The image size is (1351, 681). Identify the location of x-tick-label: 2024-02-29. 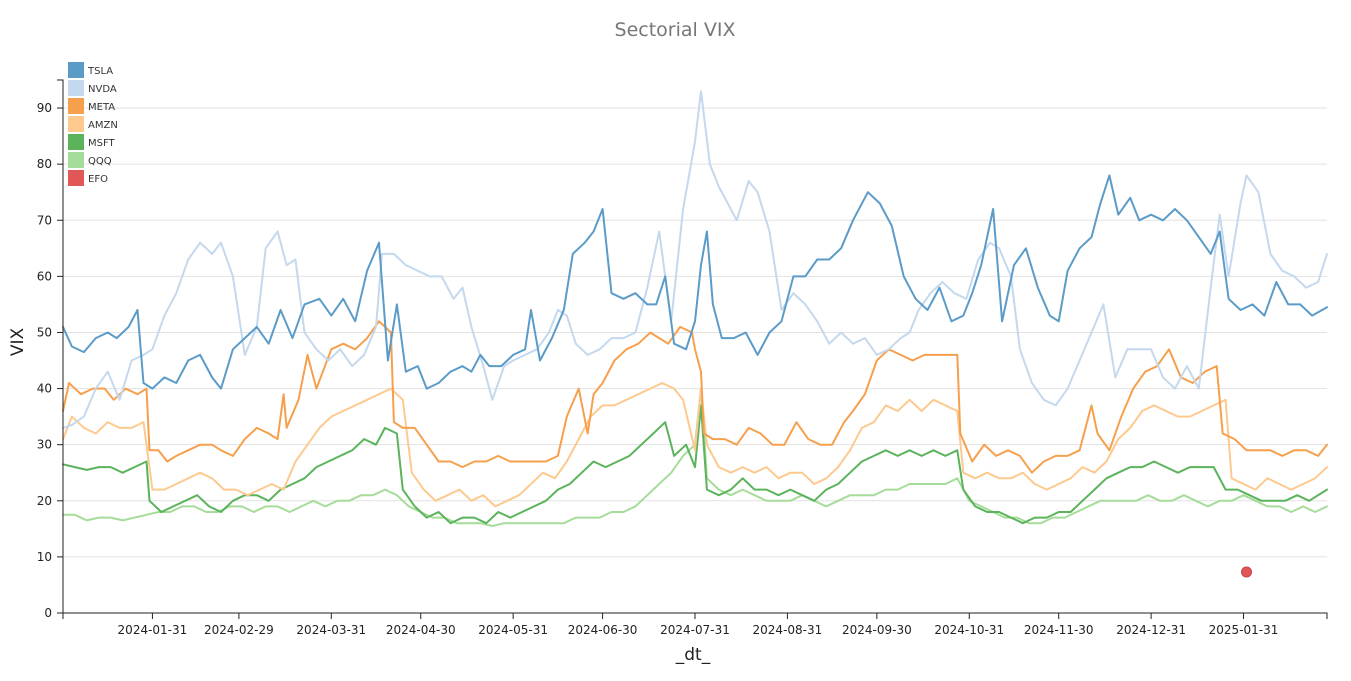
(239, 630).